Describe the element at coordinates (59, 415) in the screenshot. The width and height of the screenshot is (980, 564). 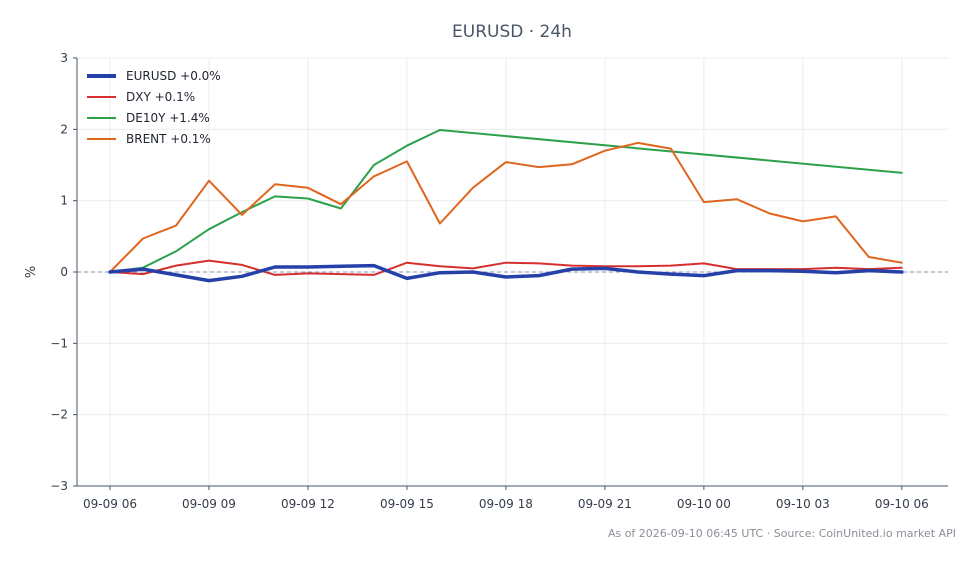
I see `y-tick-label: −2` at that location.